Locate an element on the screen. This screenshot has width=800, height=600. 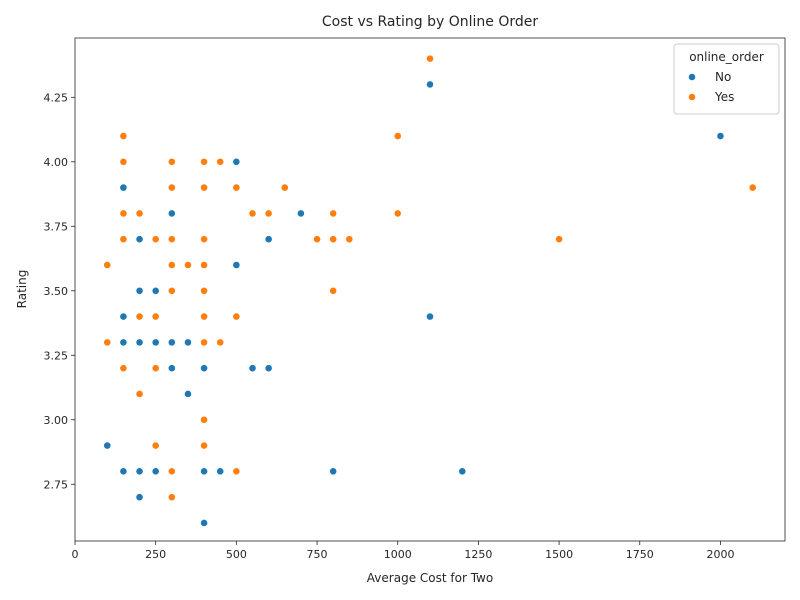
y-tick-label: 3.25 is located at coordinates (56, 355).